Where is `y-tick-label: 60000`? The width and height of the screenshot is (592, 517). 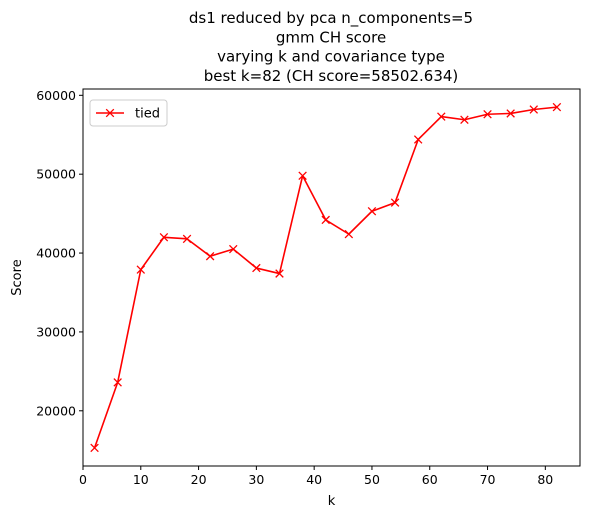
y-tick-label: 60000 is located at coordinates (56, 95).